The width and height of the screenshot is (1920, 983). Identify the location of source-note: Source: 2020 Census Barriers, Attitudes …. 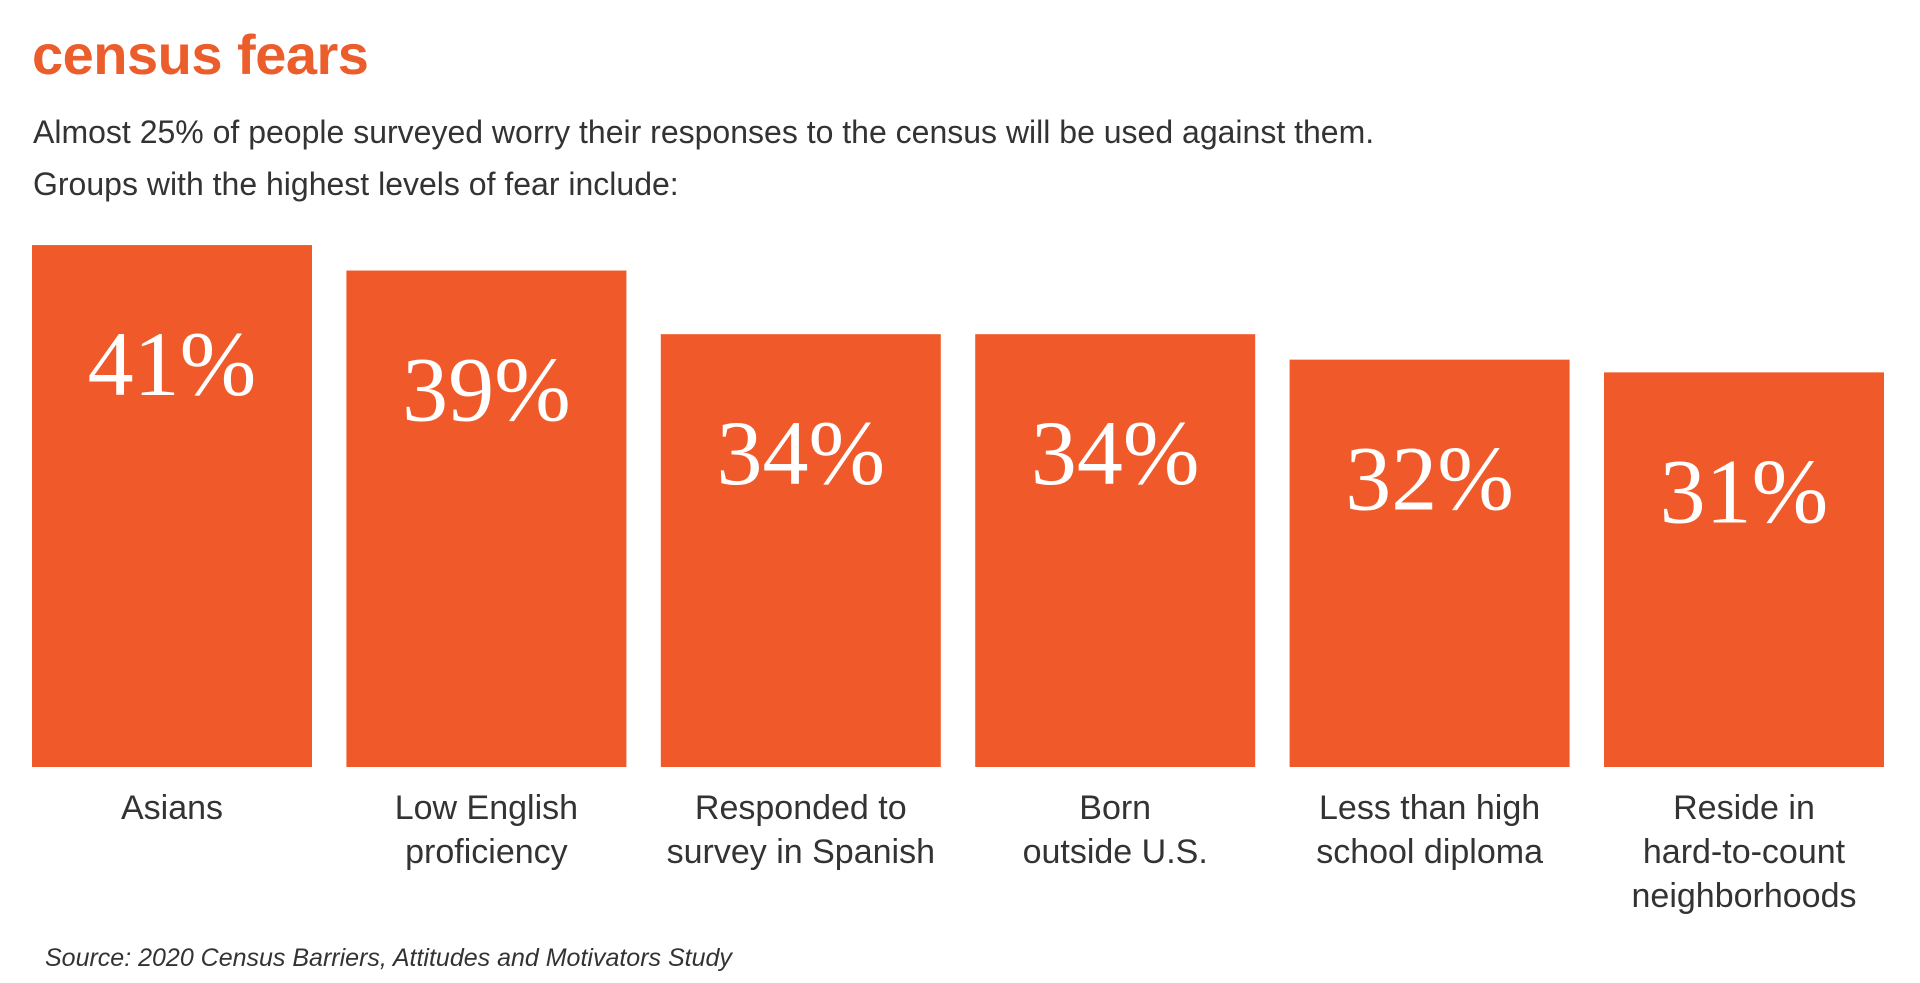
(388, 958).